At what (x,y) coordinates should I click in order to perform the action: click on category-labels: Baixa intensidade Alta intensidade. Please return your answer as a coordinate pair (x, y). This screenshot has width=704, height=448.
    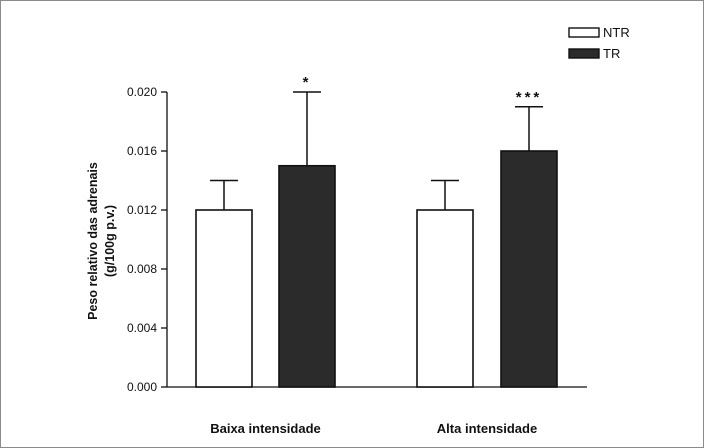
    Looking at the image, I should click on (373, 428).